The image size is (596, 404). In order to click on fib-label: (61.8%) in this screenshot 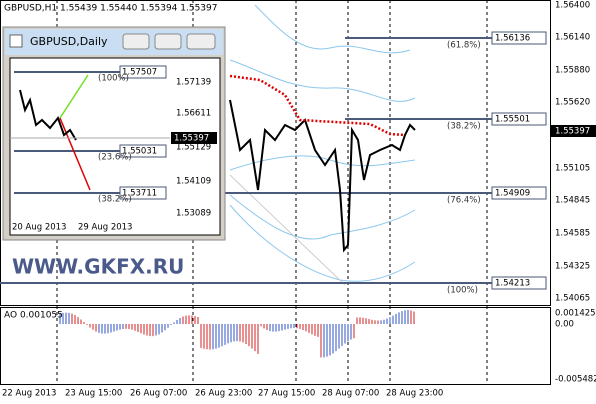, I will do `click(464, 46)`.